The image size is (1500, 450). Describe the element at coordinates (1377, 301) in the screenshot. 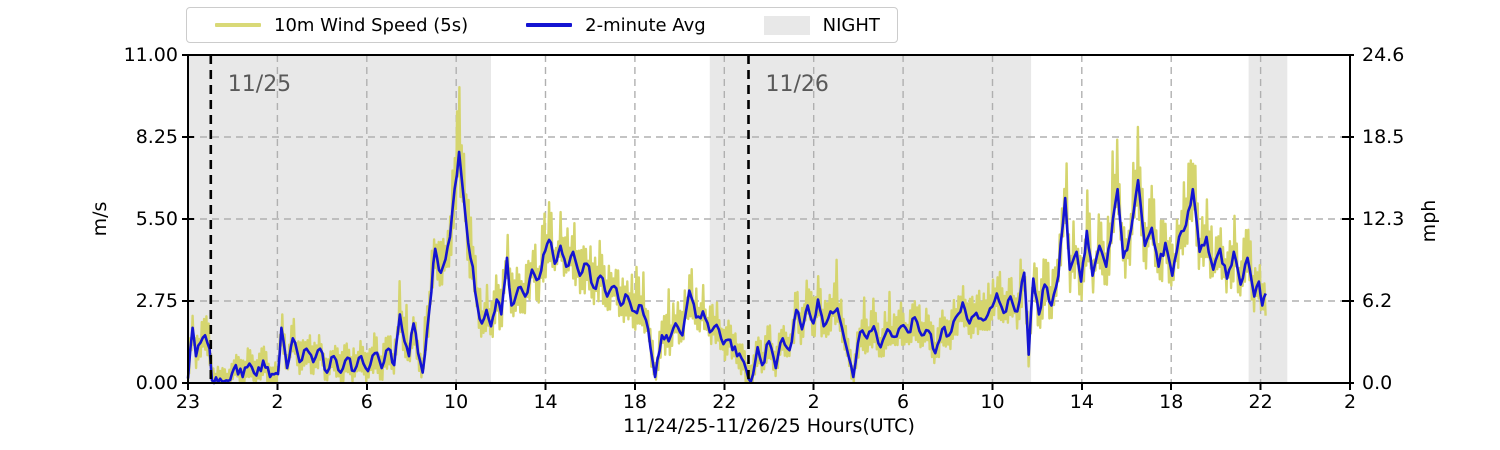

I see `y-right-tick-label: 6.2` at that location.